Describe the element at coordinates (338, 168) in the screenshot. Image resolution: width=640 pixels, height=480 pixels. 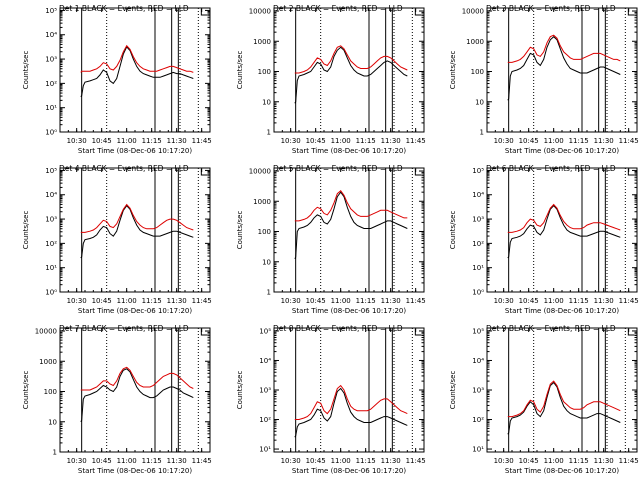
I see `panel-title: Det 5 BLACK = Events, RED = LLD` at that location.